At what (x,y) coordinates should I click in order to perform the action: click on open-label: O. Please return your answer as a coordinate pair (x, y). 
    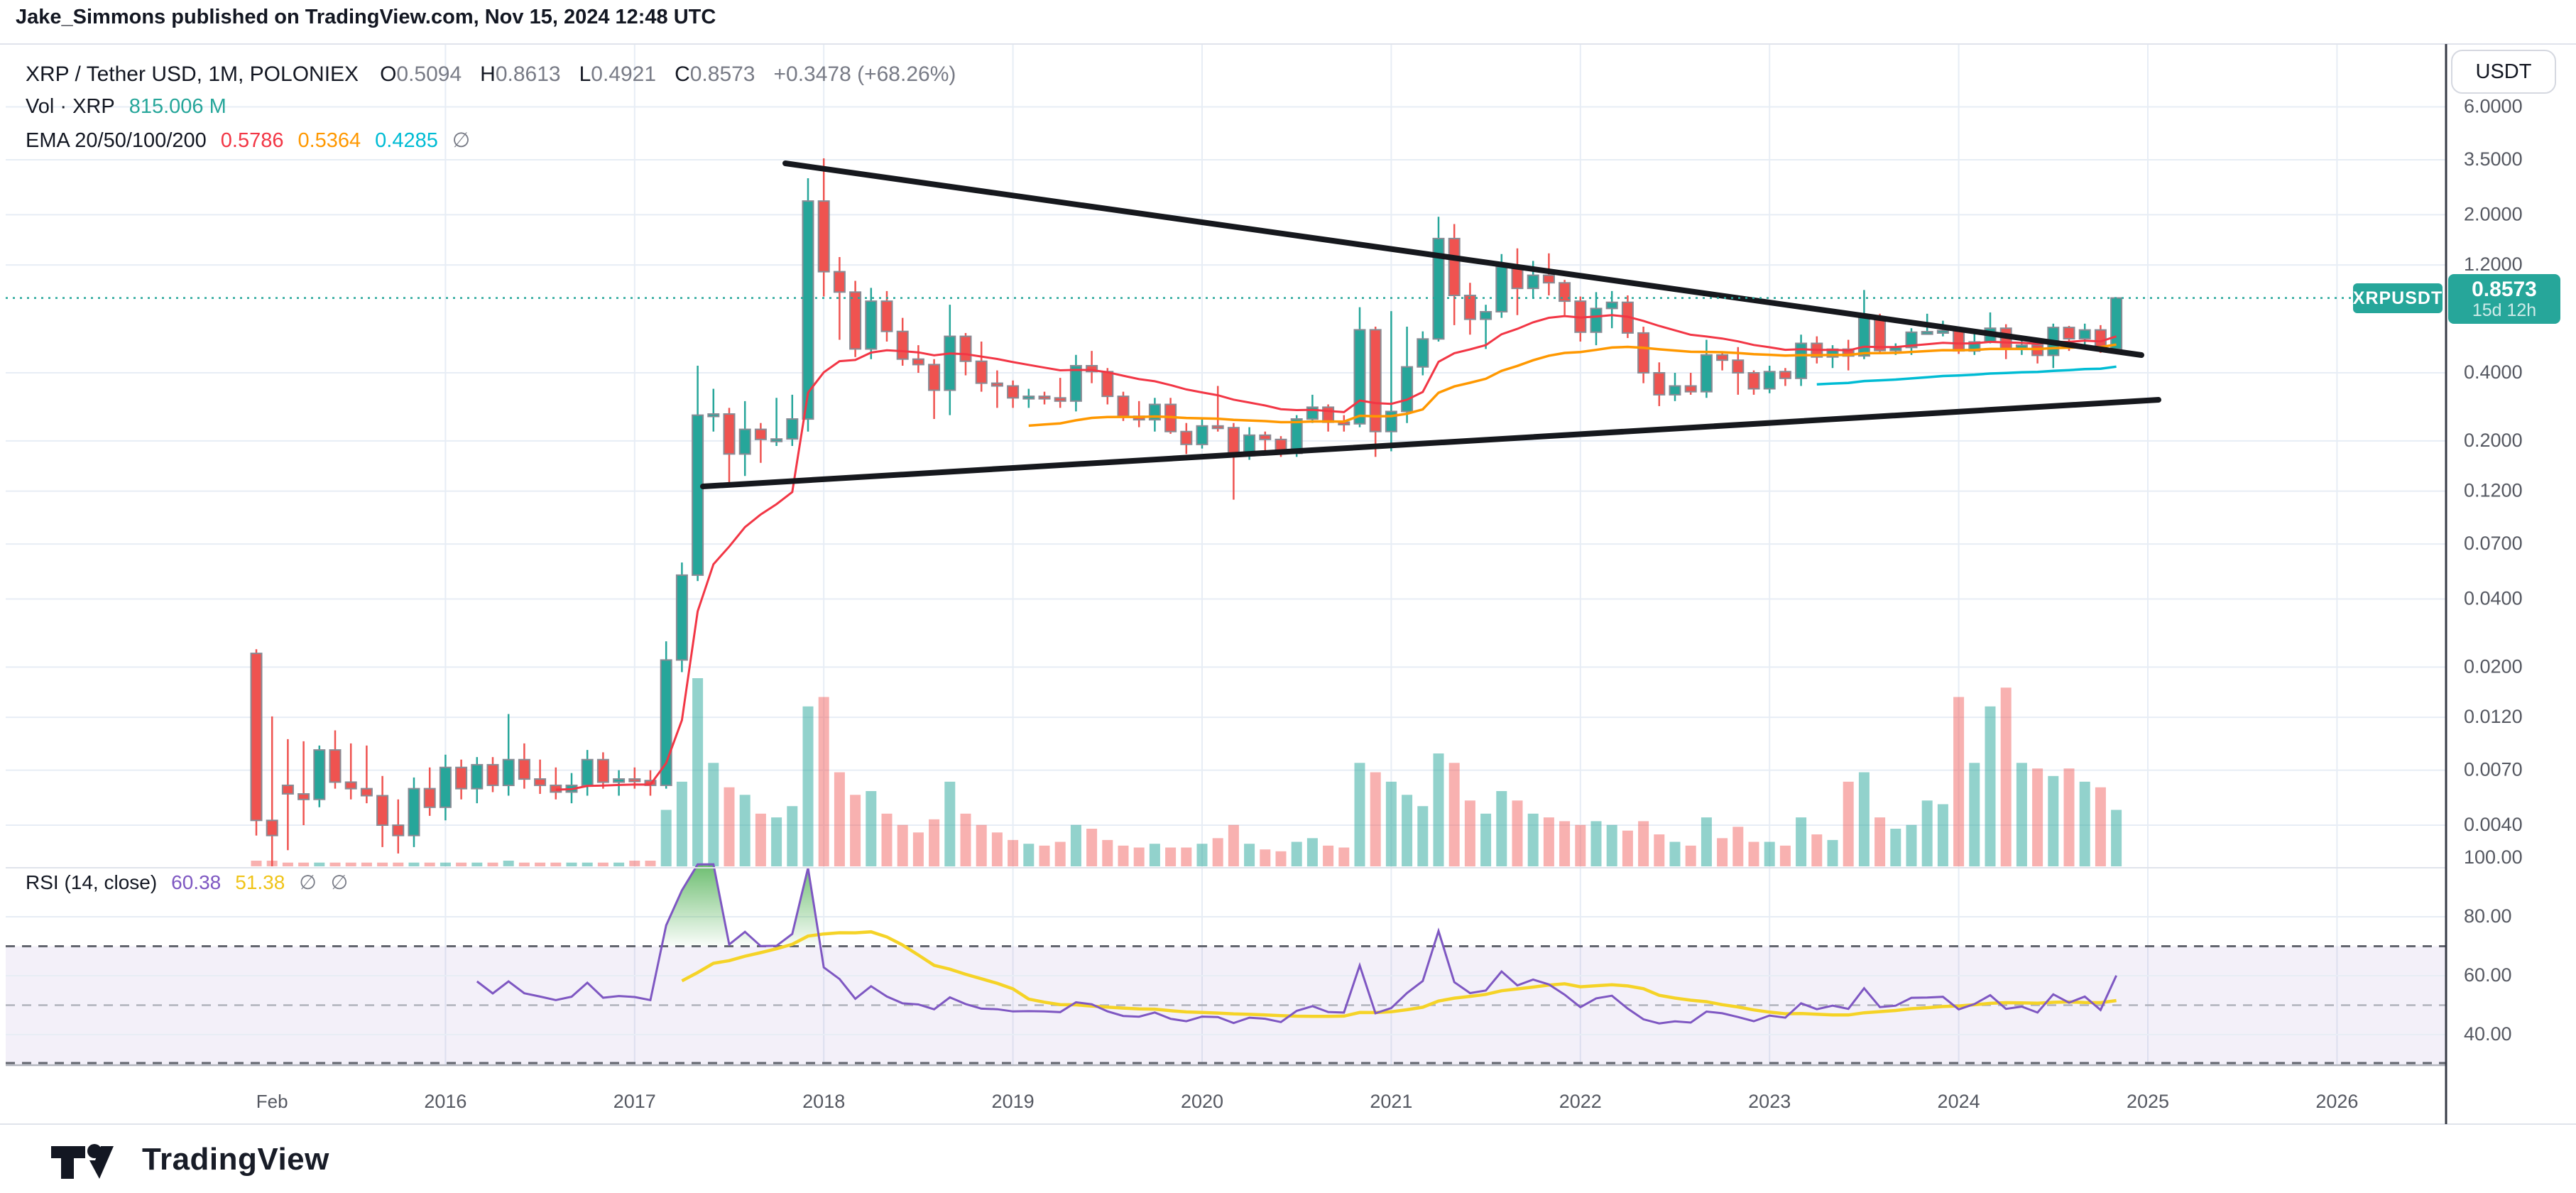
    Looking at the image, I should click on (388, 74).